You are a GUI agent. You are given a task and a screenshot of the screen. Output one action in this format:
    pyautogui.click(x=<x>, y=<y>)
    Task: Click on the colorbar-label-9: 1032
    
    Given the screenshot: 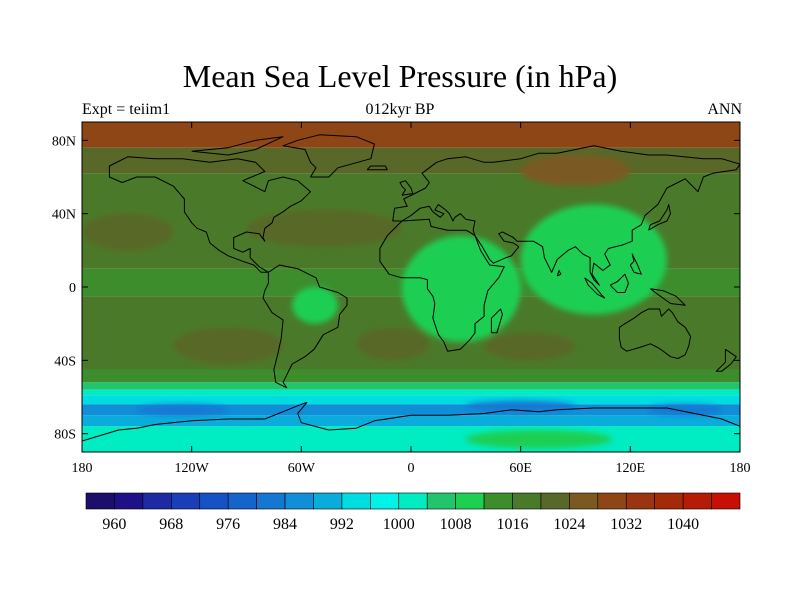 What is the action you would take?
    pyautogui.click(x=626, y=524)
    